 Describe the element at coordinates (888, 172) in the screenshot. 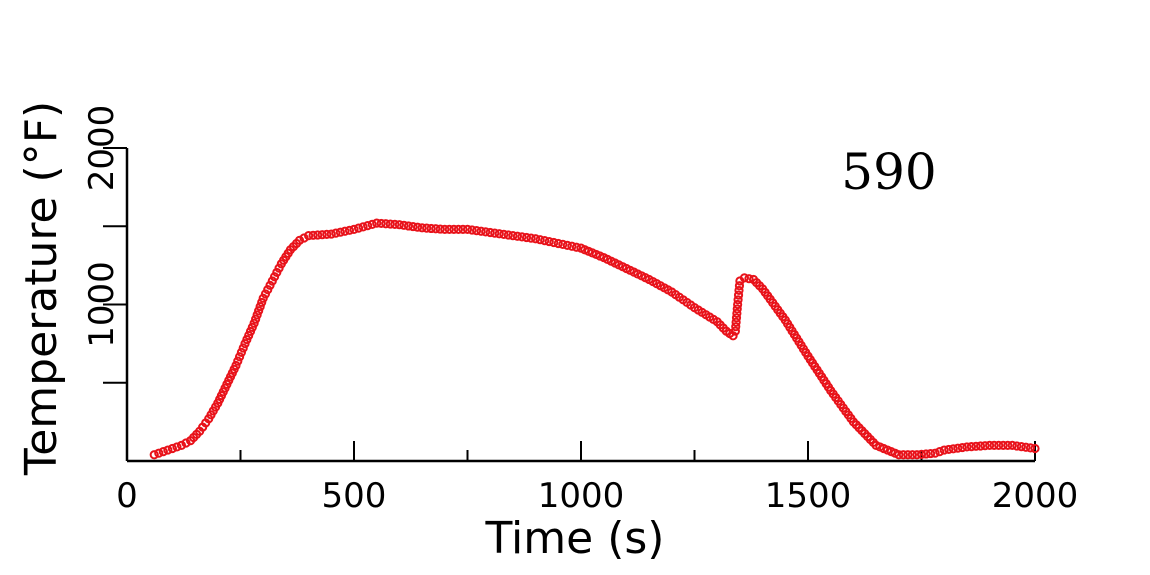

I see `chart-annotation: 590` at that location.